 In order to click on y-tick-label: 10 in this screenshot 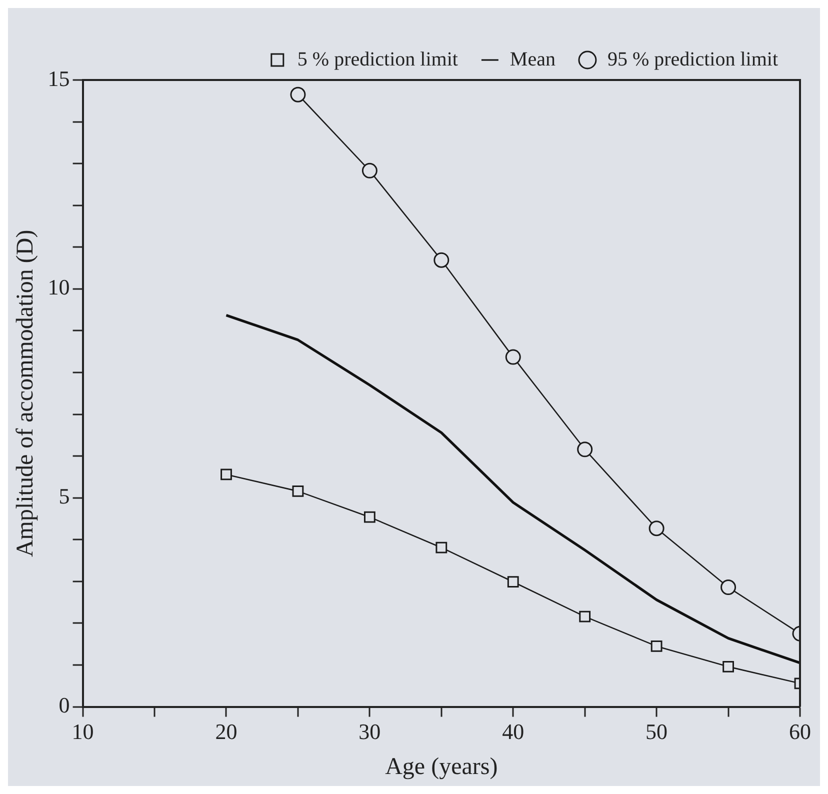, I will do `click(59, 287)`.